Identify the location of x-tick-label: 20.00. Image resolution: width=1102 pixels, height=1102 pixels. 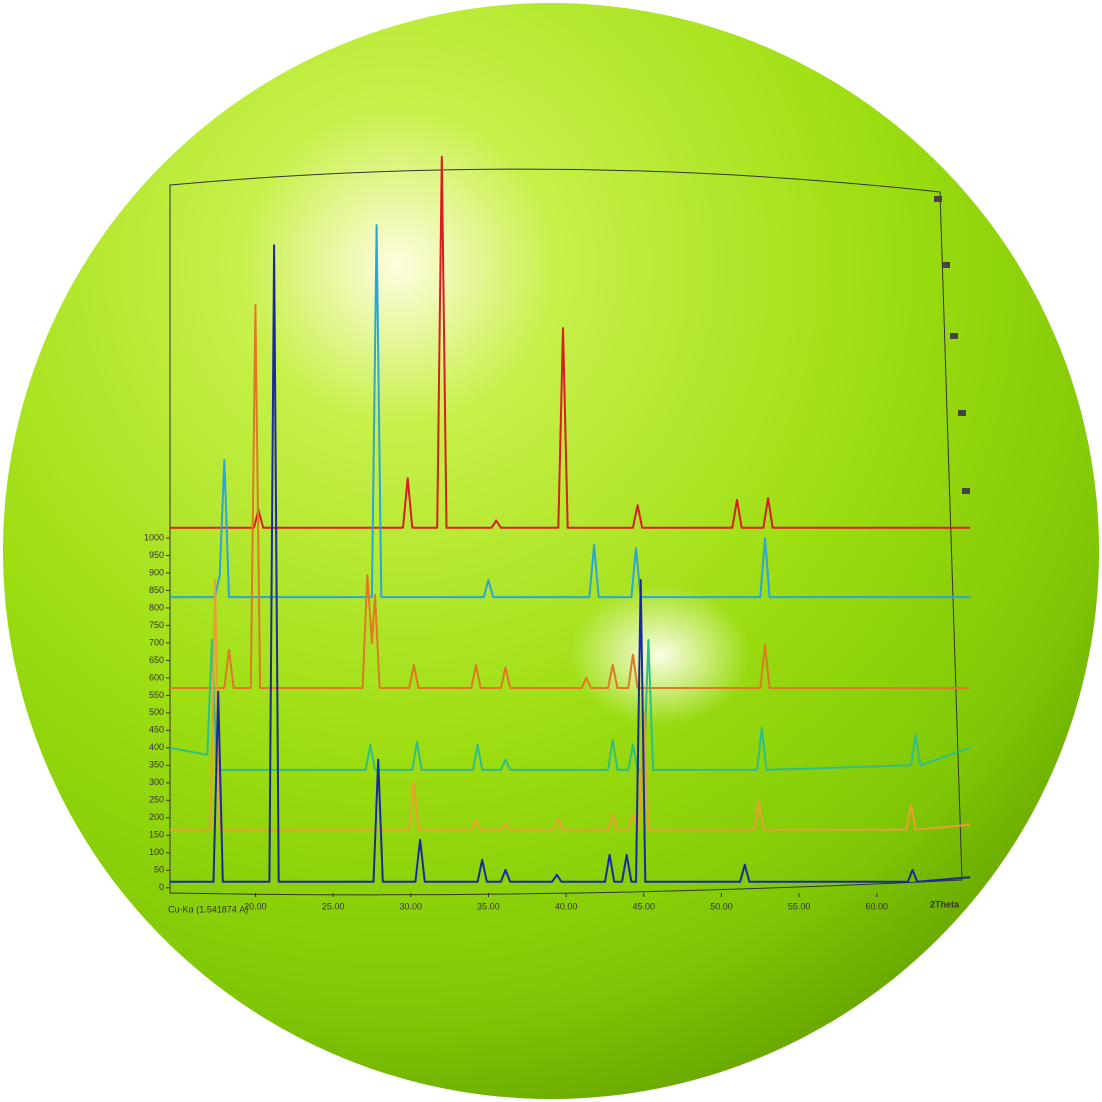
(255, 906).